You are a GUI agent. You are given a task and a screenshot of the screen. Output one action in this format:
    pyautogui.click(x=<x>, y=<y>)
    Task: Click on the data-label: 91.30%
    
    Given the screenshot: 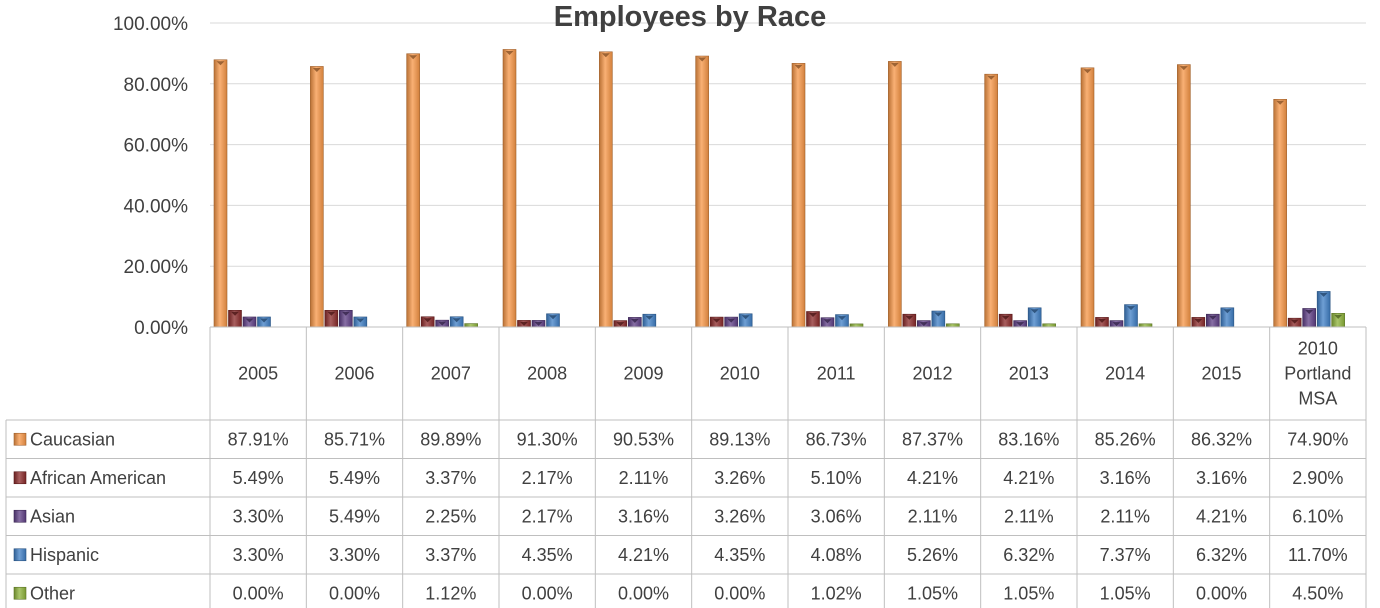 What is the action you would take?
    pyautogui.click(x=547, y=439)
    